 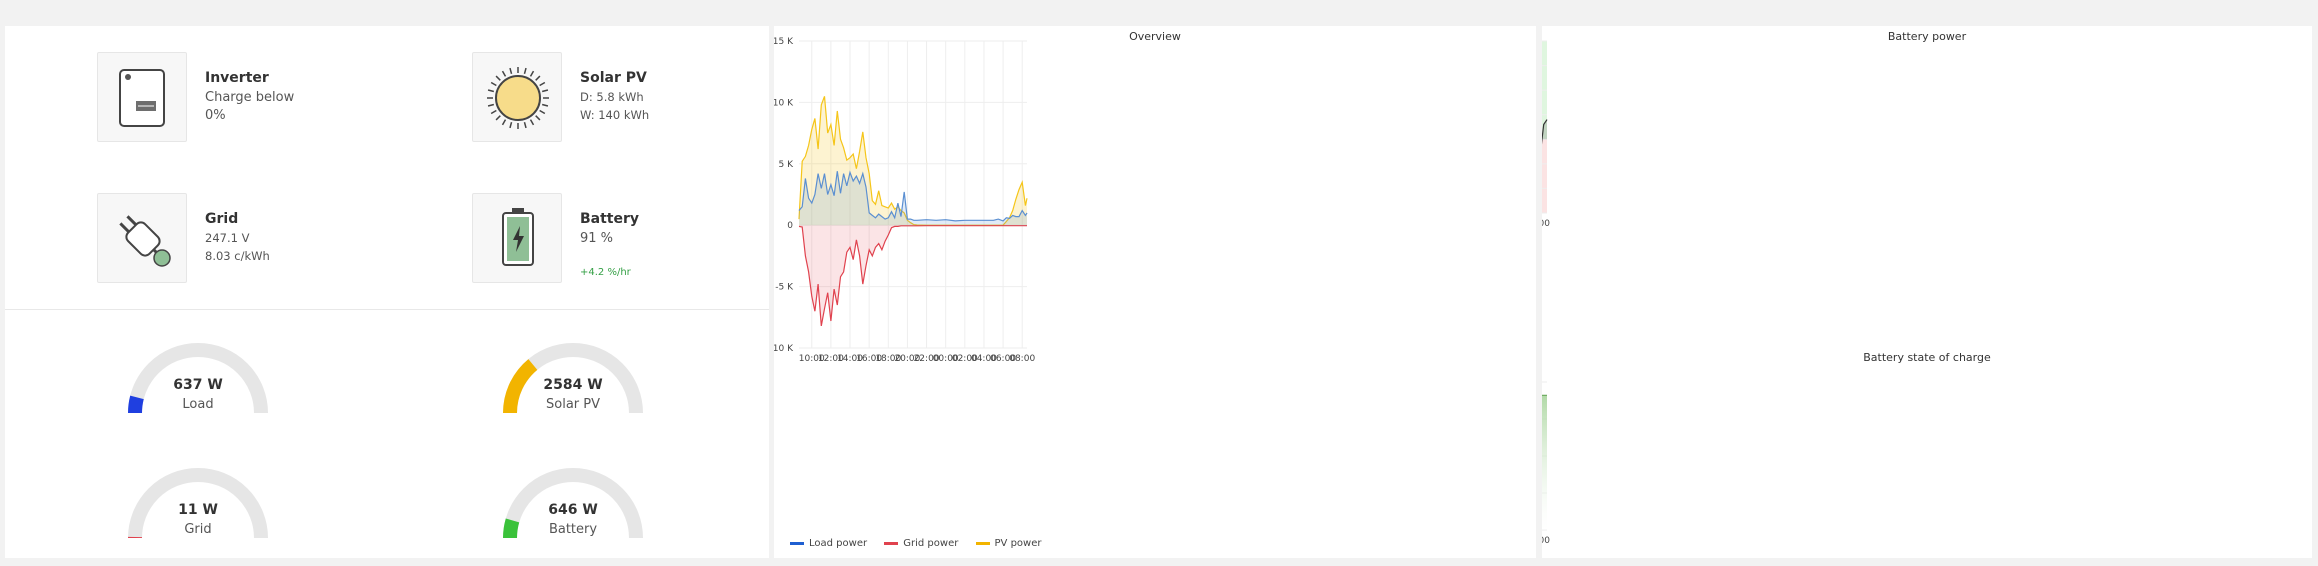 I want to click on battery-title: Battery, so click(x=610, y=219).